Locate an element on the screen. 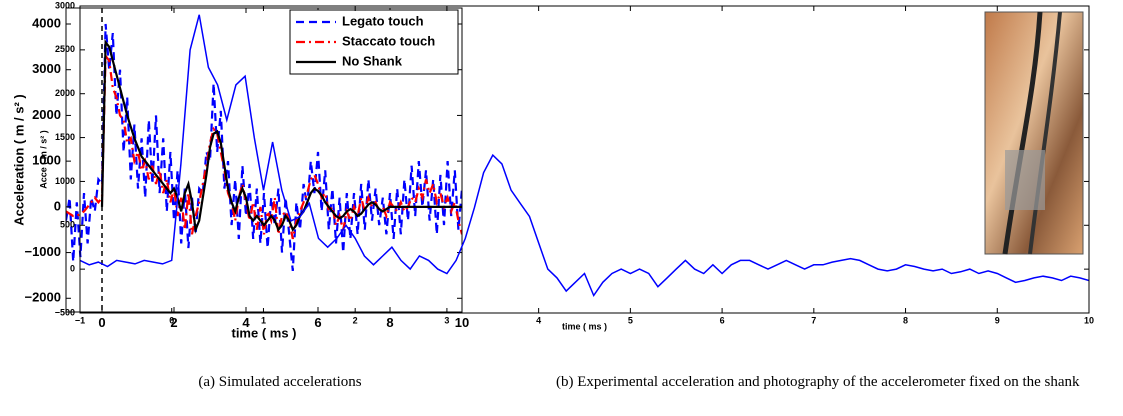  y-tick-label: 1500 is located at coordinates (65, 137).